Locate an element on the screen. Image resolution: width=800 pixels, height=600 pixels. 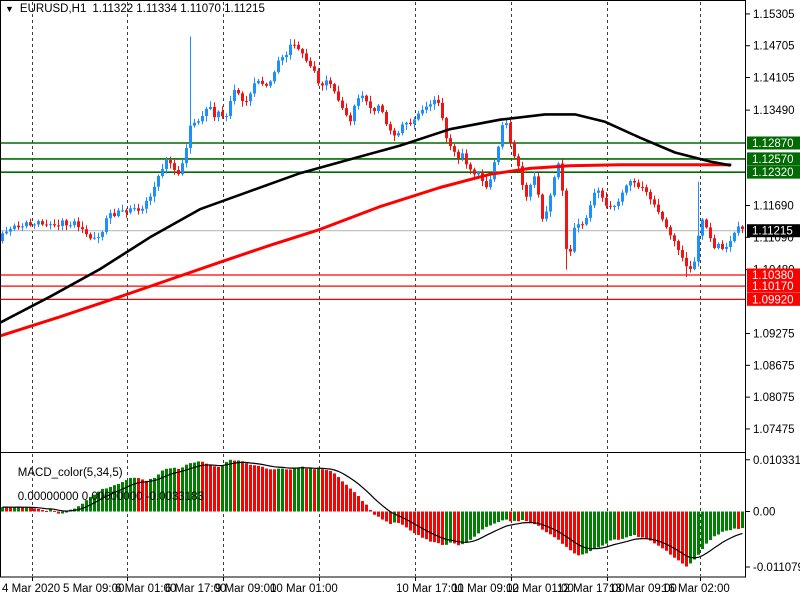
collapse-triangle-icon: ▼ is located at coordinates (9, 8).